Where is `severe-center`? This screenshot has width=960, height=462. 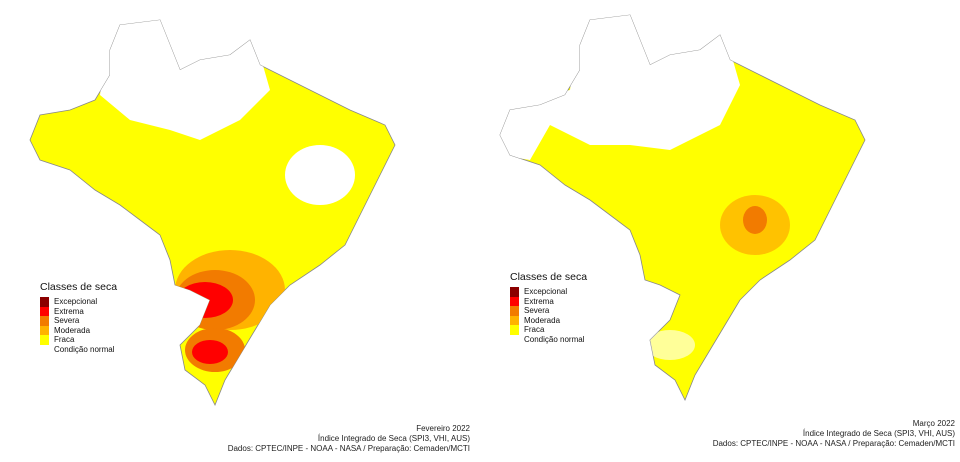 severe-center is located at coordinates (755, 220).